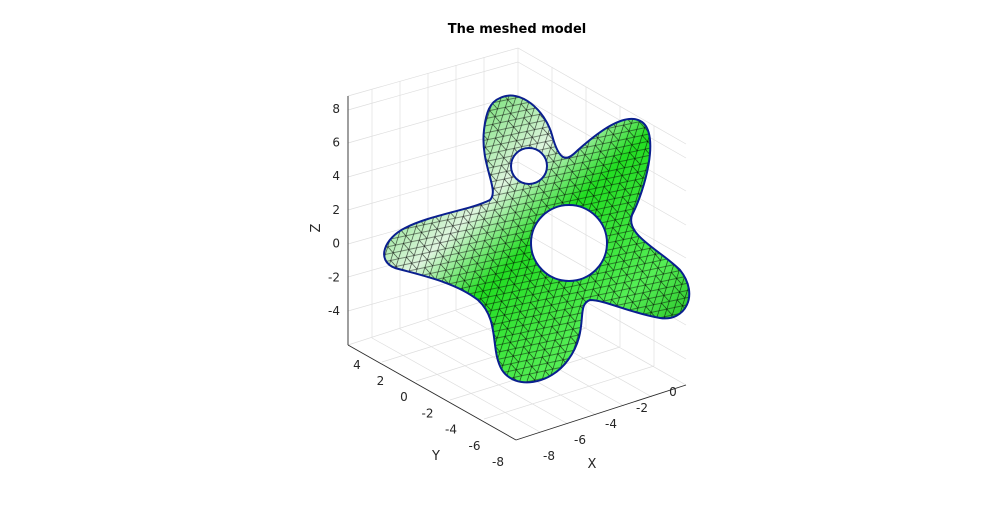  I want to click on x-tick-label: -2, so click(642, 408).